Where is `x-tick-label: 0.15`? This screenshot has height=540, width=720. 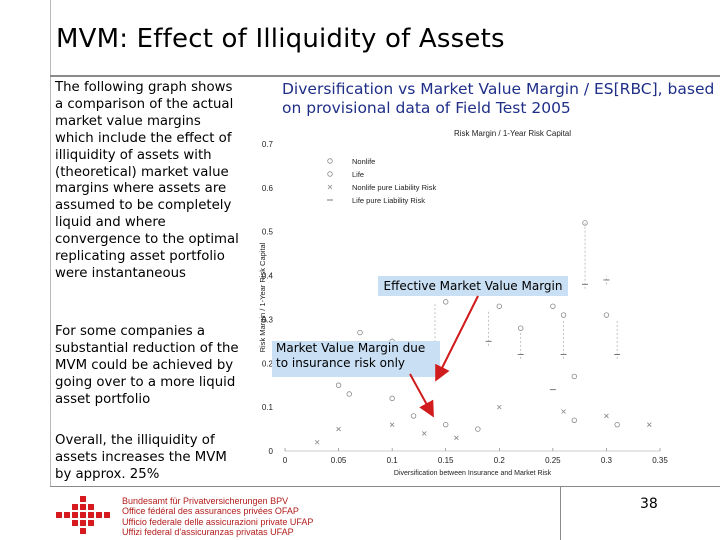
x-tick-label: 0.15 is located at coordinates (446, 460).